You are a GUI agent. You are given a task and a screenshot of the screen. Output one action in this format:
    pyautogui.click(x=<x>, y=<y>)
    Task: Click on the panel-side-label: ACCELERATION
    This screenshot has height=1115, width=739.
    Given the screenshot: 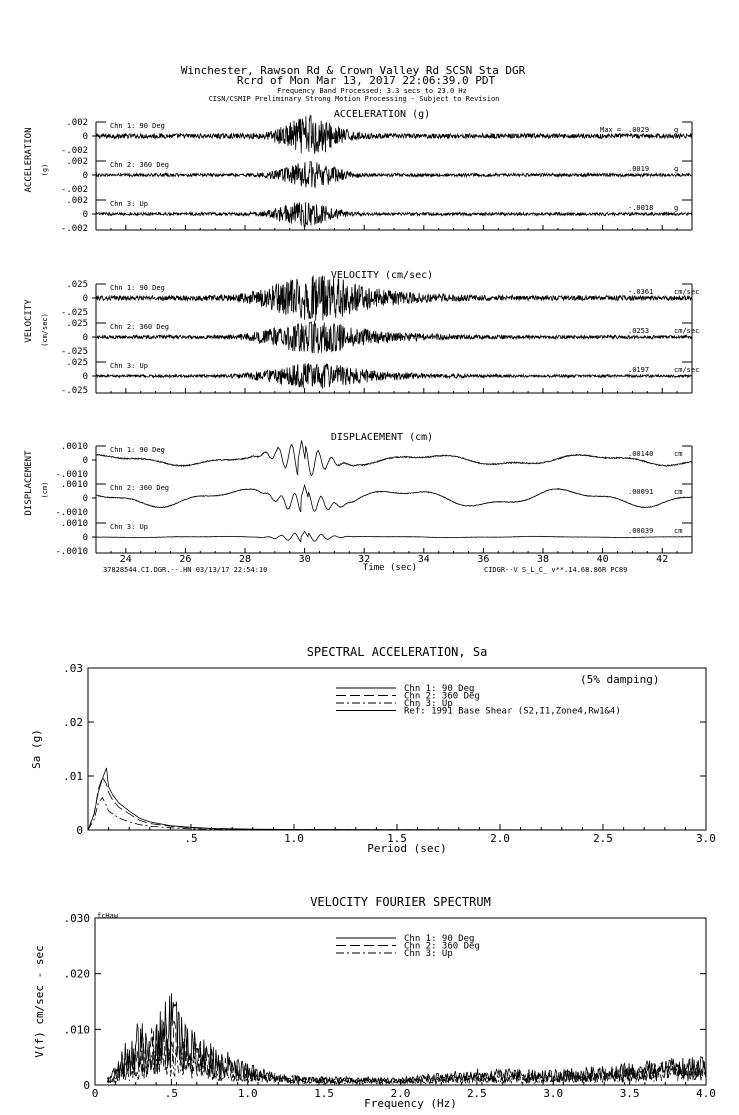 What is the action you would take?
    pyautogui.click(x=29, y=159)
    